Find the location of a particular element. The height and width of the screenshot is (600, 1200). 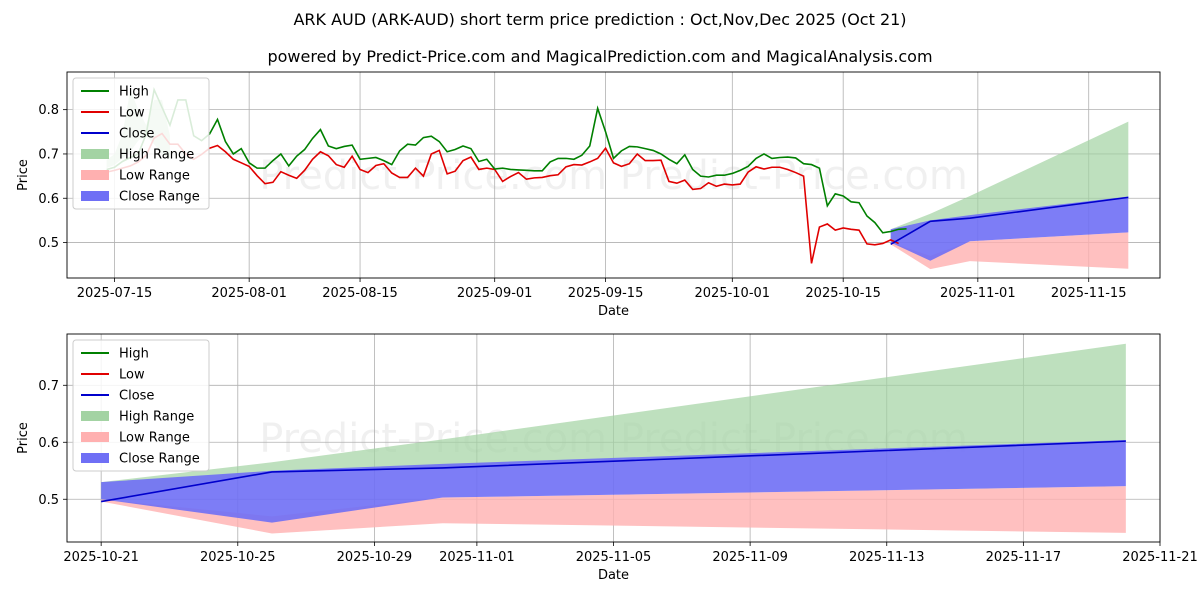

x-tick-label: 2025-10-21 is located at coordinates (101, 557).